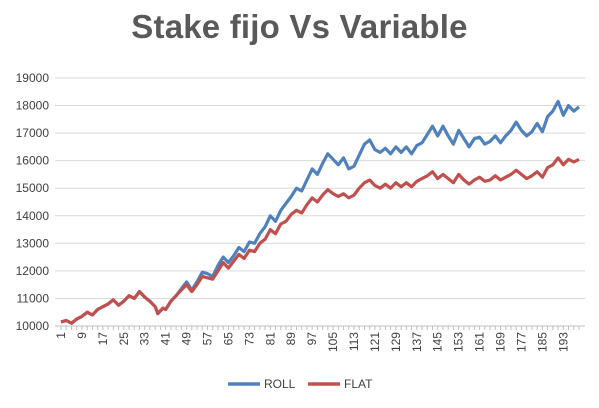 Image resolution: width=599 pixels, height=408 pixels. Describe the element at coordinates (270, 339) in the screenshot. I see `x-tick-label: 81` at that location.